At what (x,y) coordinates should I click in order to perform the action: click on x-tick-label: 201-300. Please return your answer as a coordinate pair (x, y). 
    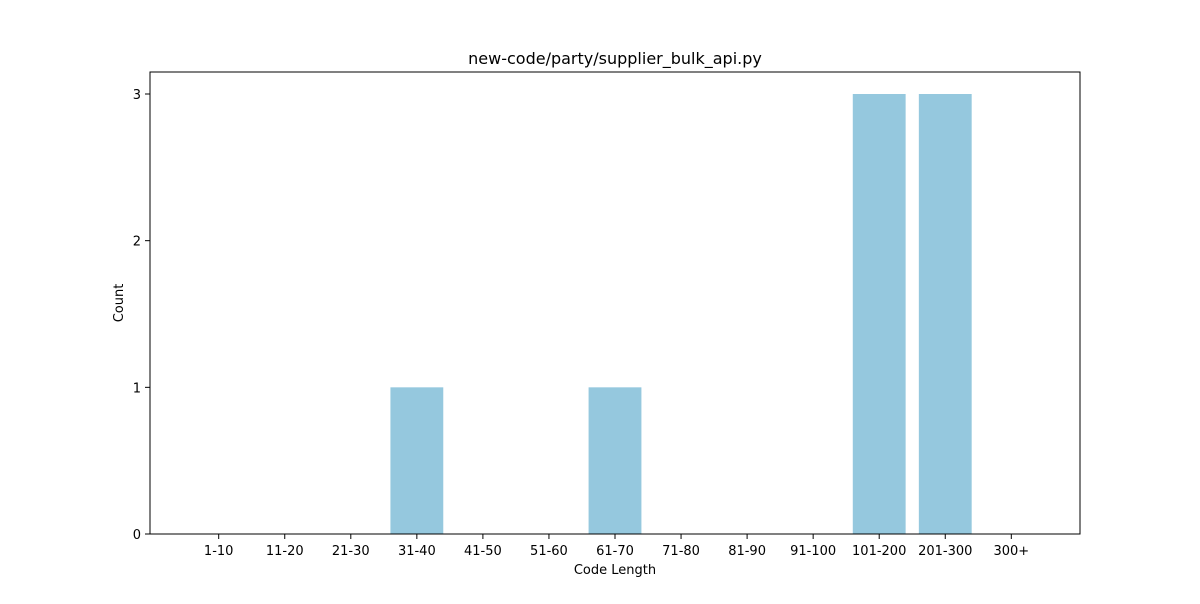
    Looking at the image, I should click on (945, 551).